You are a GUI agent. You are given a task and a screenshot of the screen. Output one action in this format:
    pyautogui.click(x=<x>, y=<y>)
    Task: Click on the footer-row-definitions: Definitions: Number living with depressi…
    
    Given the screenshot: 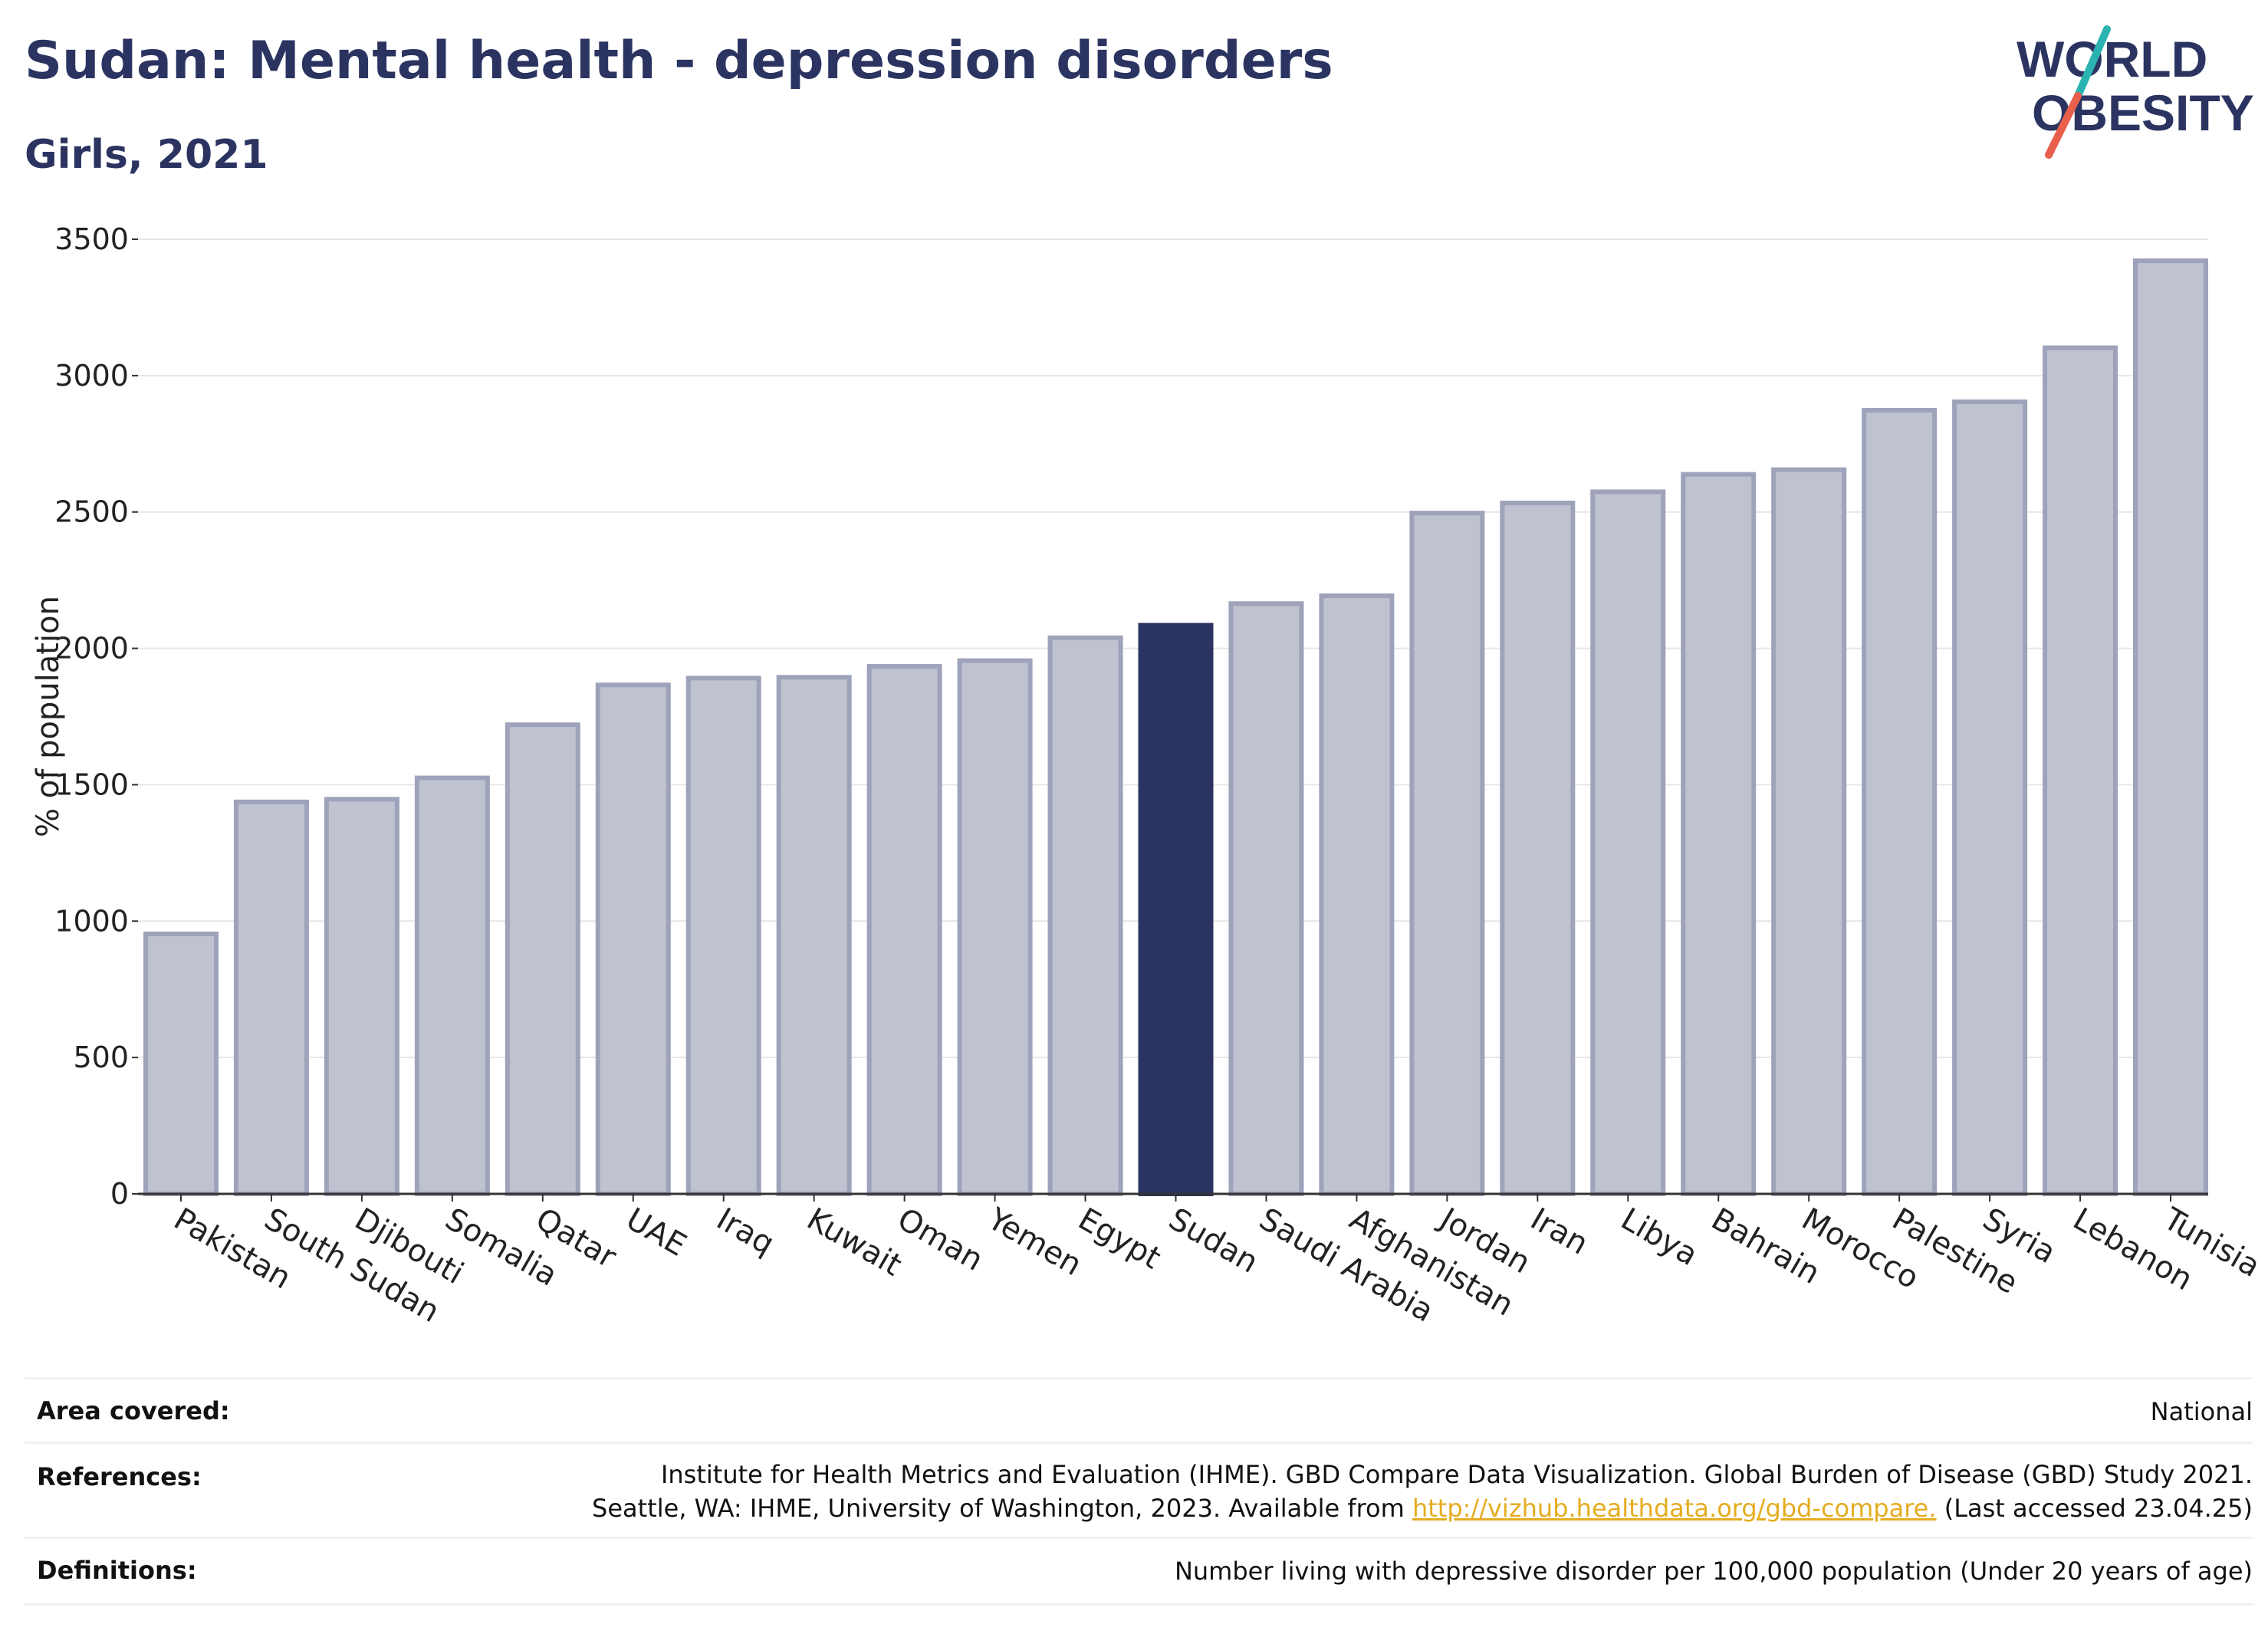 What is the action you would take?
    pyautogui.click(x=1139, y=1572)
    